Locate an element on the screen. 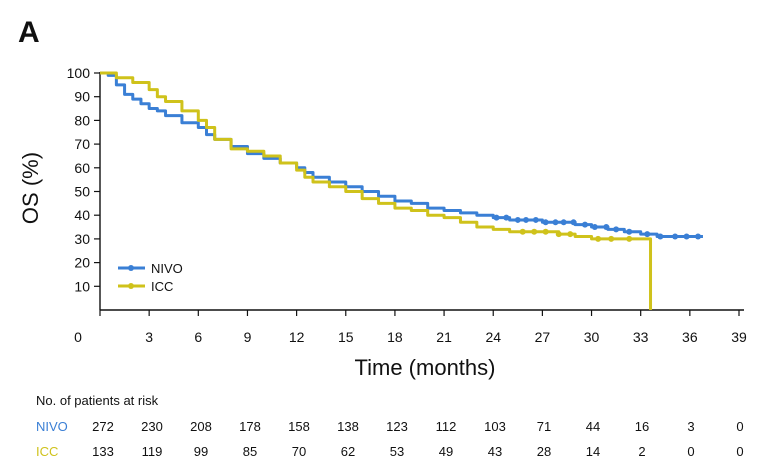 The height and width of the screenshot is (474, 760). risk-value-icc: 14 is located at coordinates (593, 451).